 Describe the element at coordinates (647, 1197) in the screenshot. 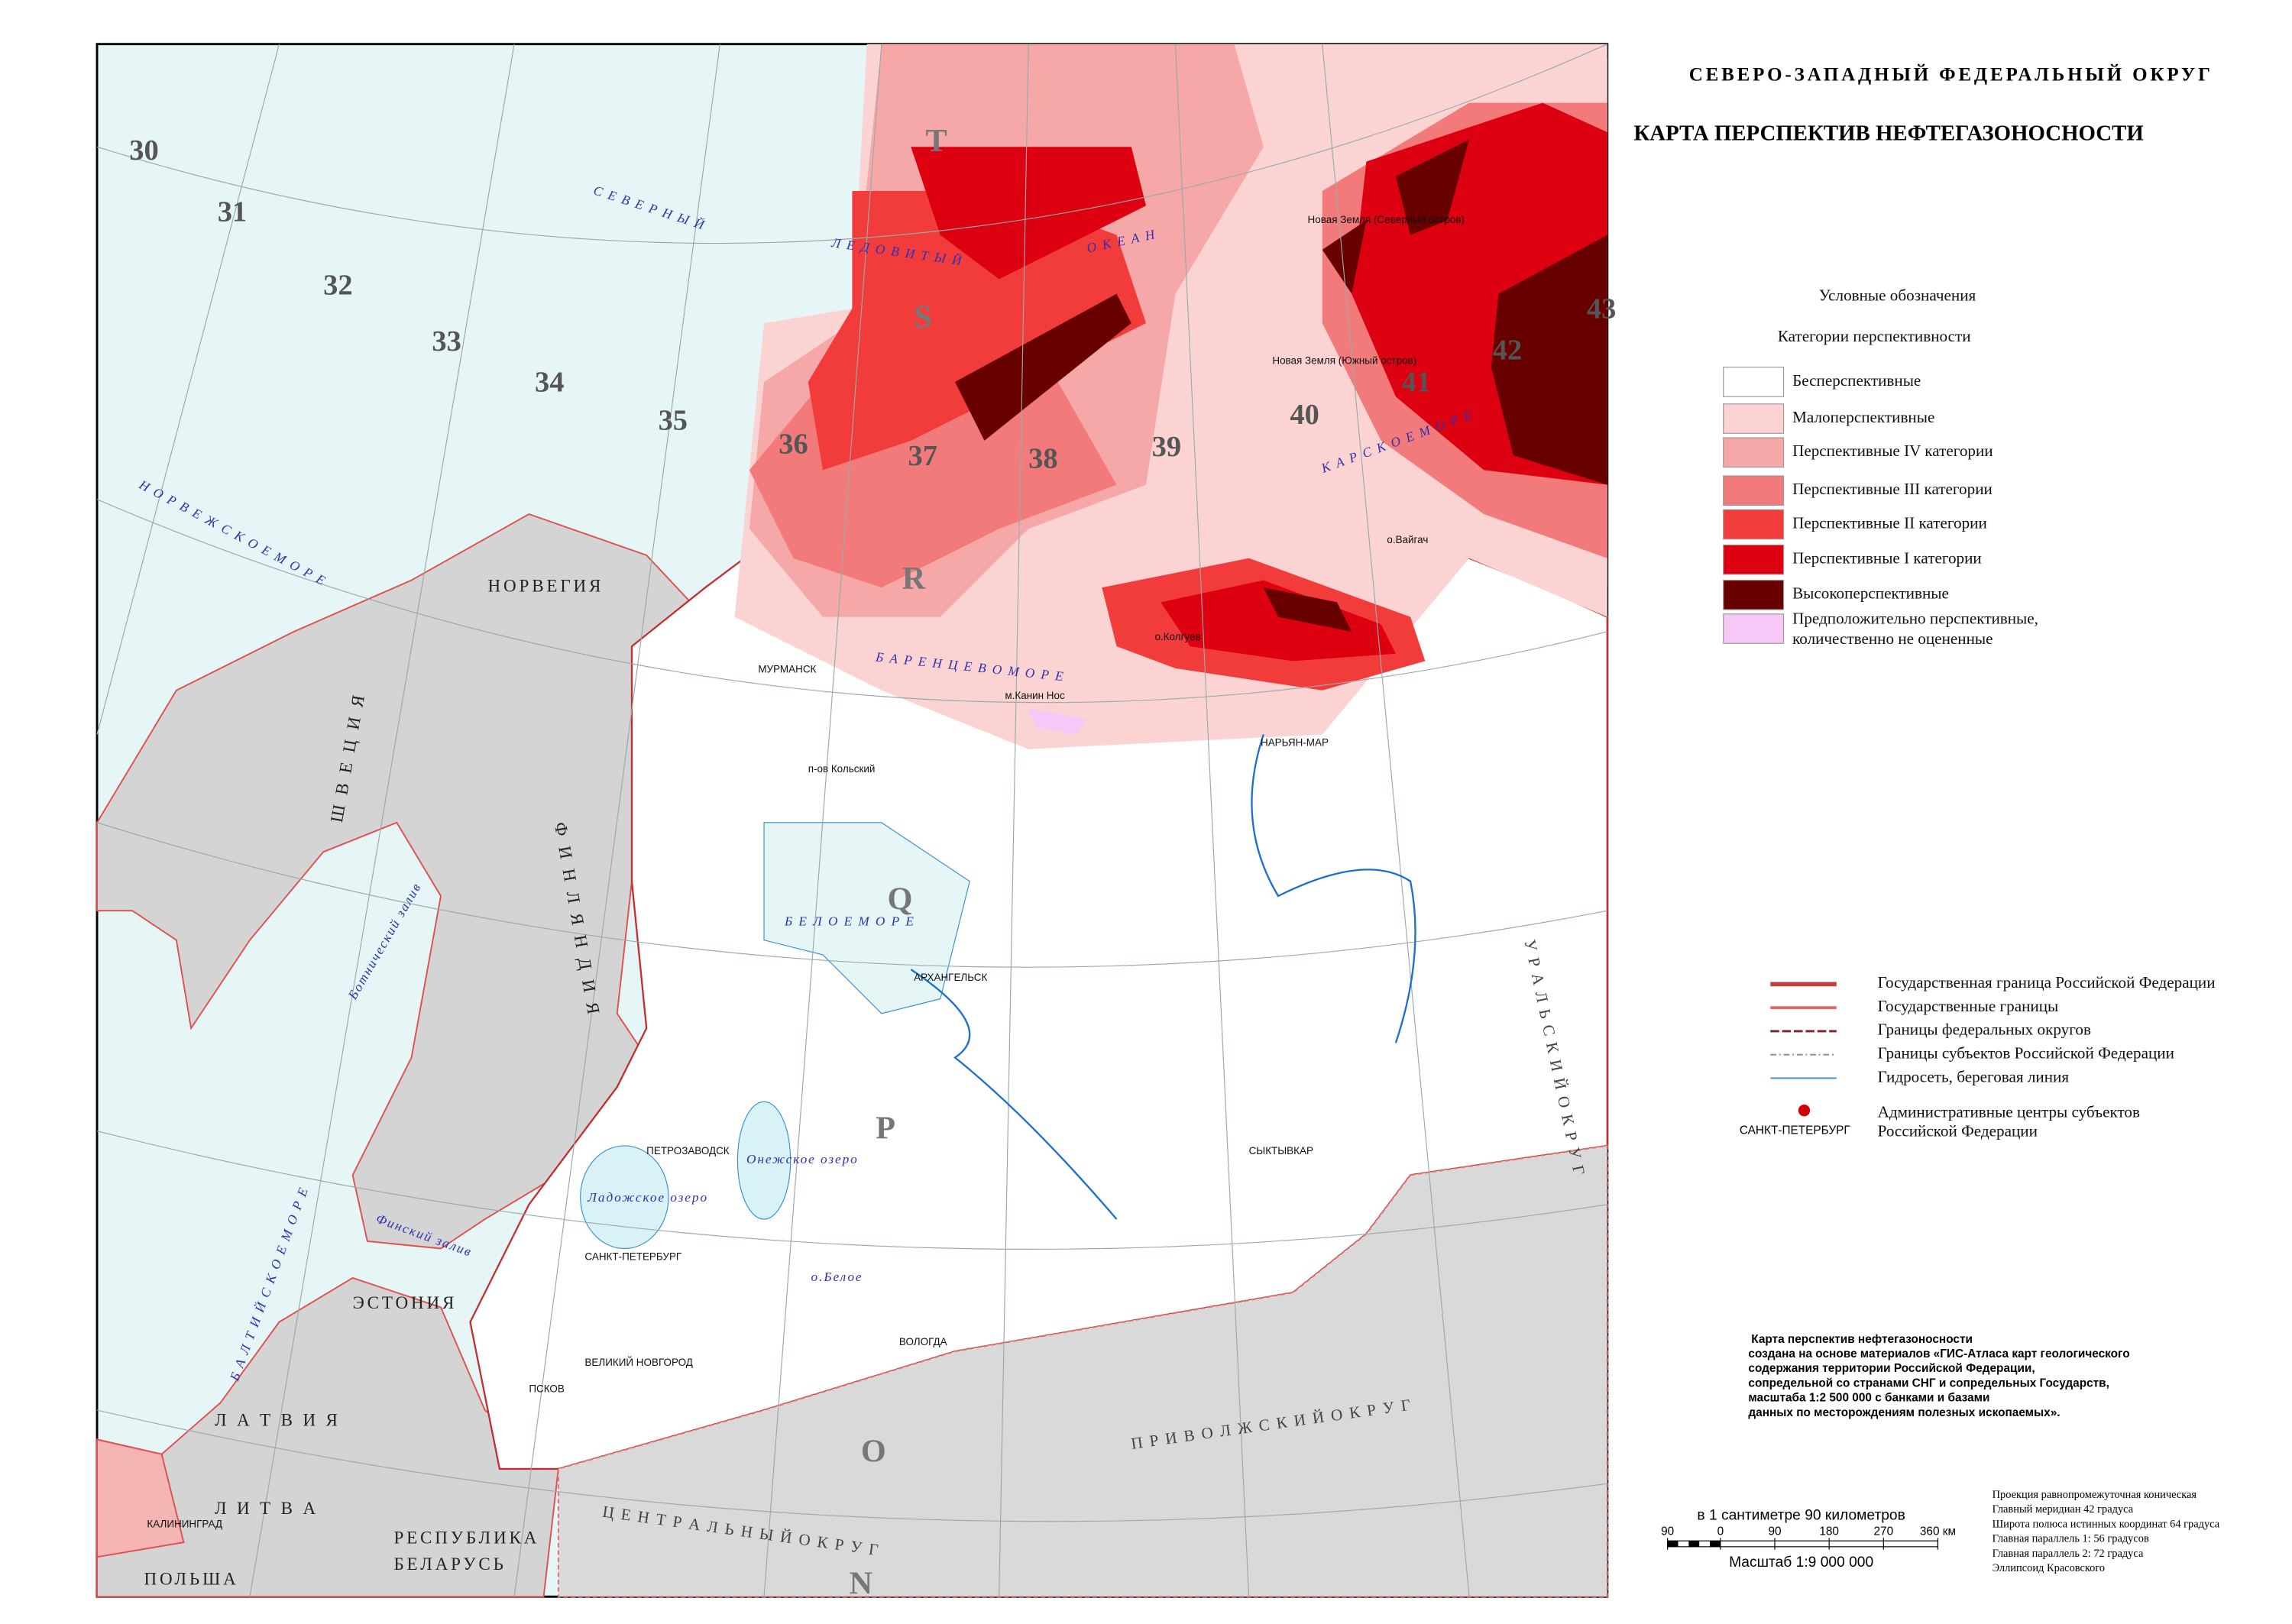

I see `lake-label: Ладожское озеро` at that location.